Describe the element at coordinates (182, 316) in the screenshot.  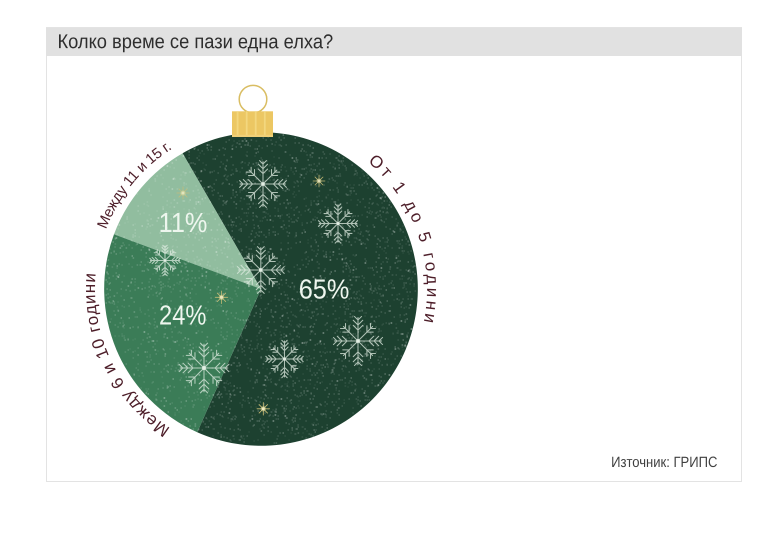
I see `svg-text: 24%` at that location.